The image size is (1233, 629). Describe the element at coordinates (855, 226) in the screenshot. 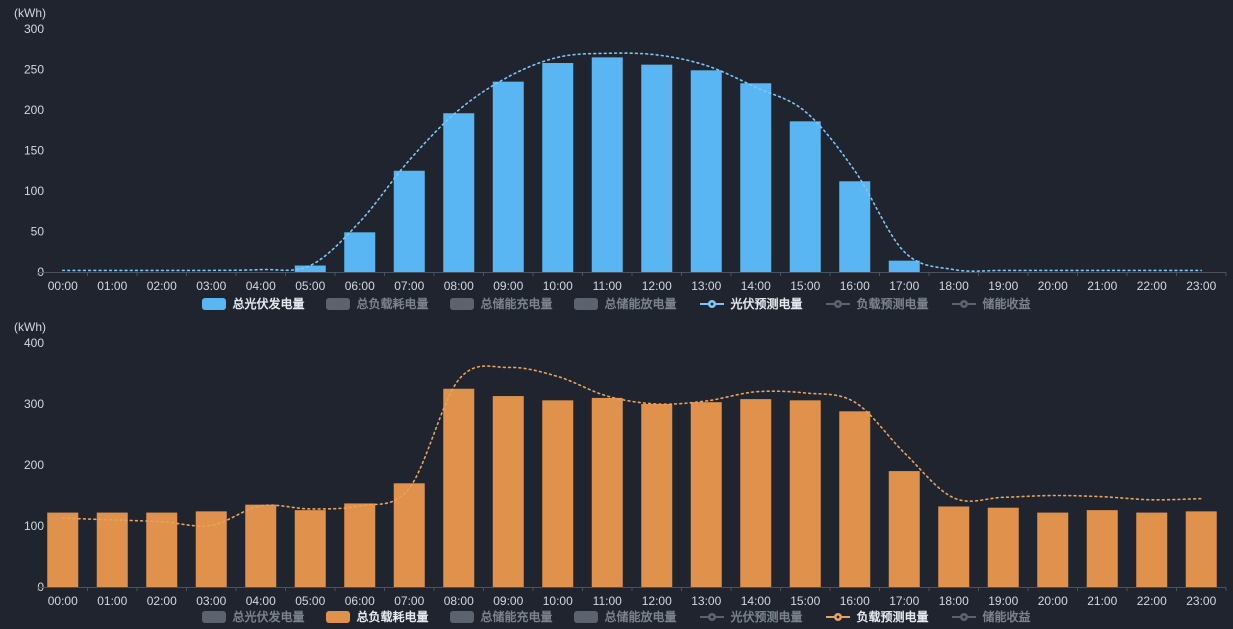

I see `pv-bar-16:00` at that location.